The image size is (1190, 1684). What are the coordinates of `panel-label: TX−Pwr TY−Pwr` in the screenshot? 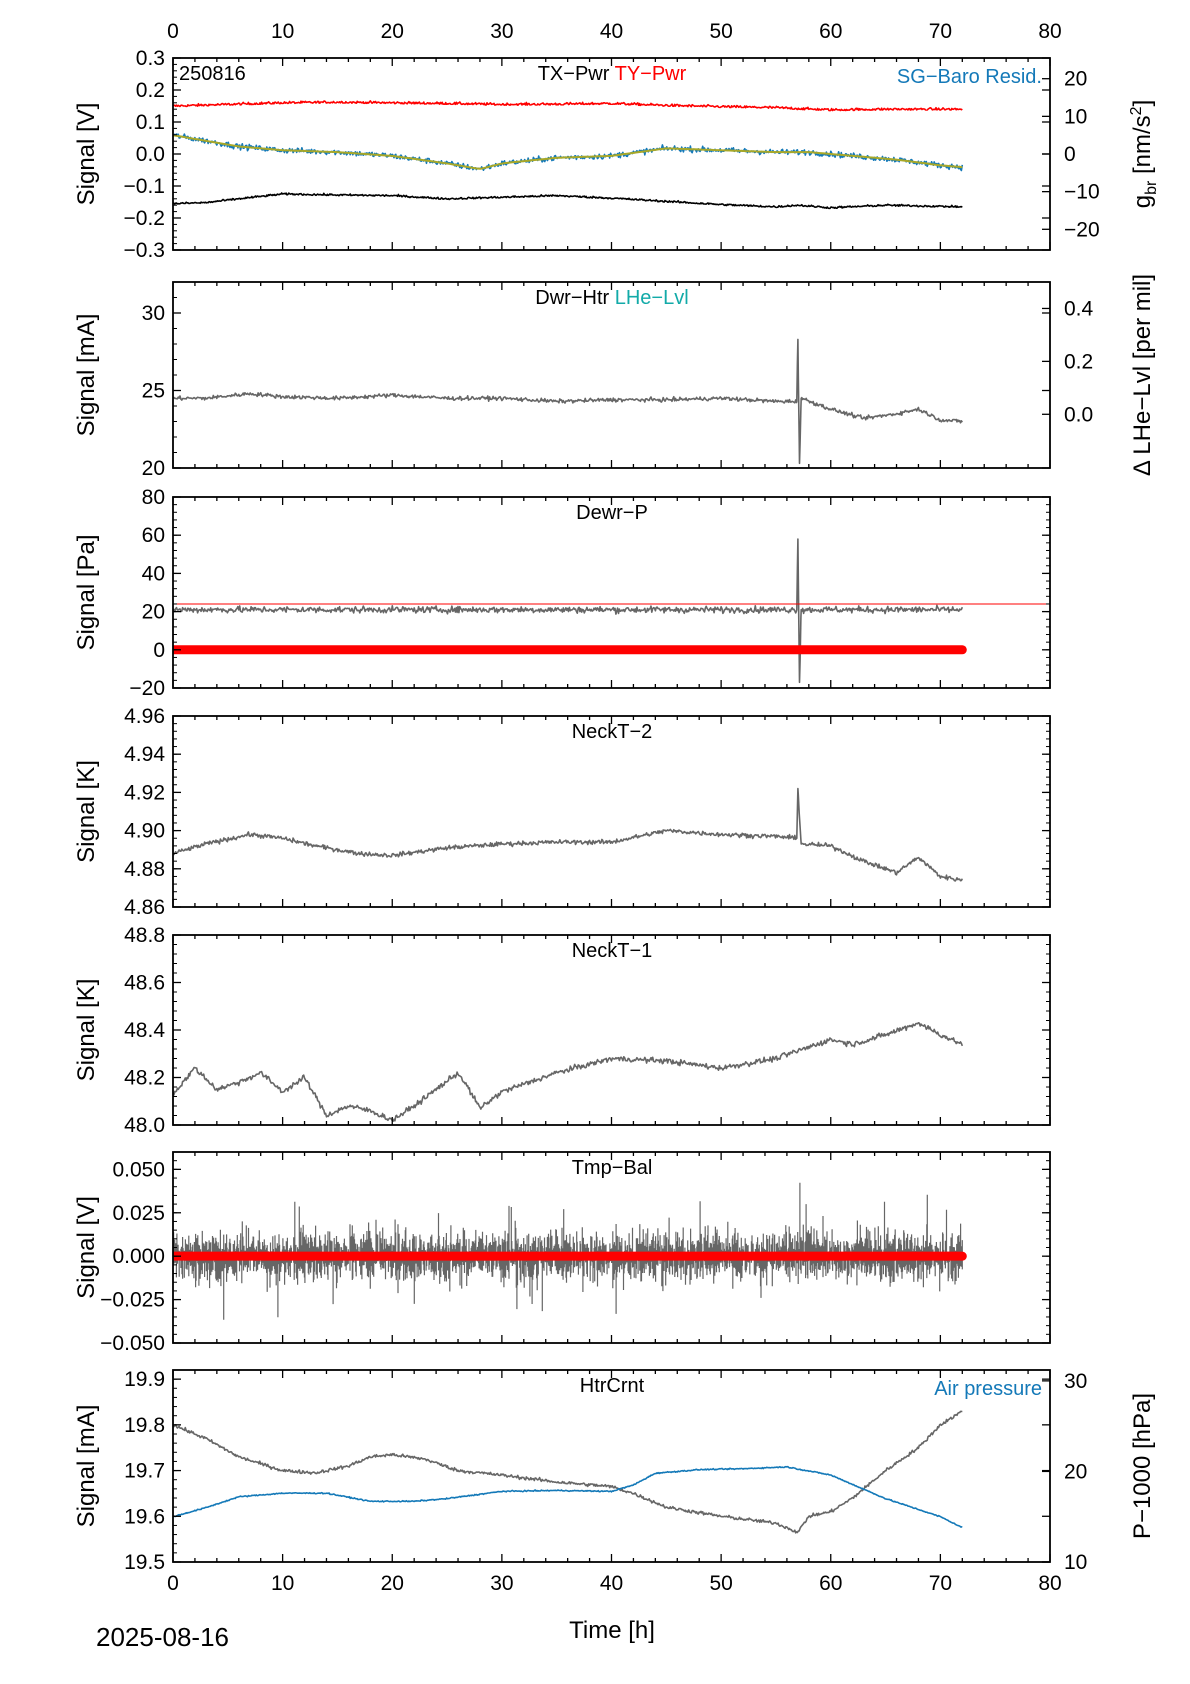 It's located at (612, 74).